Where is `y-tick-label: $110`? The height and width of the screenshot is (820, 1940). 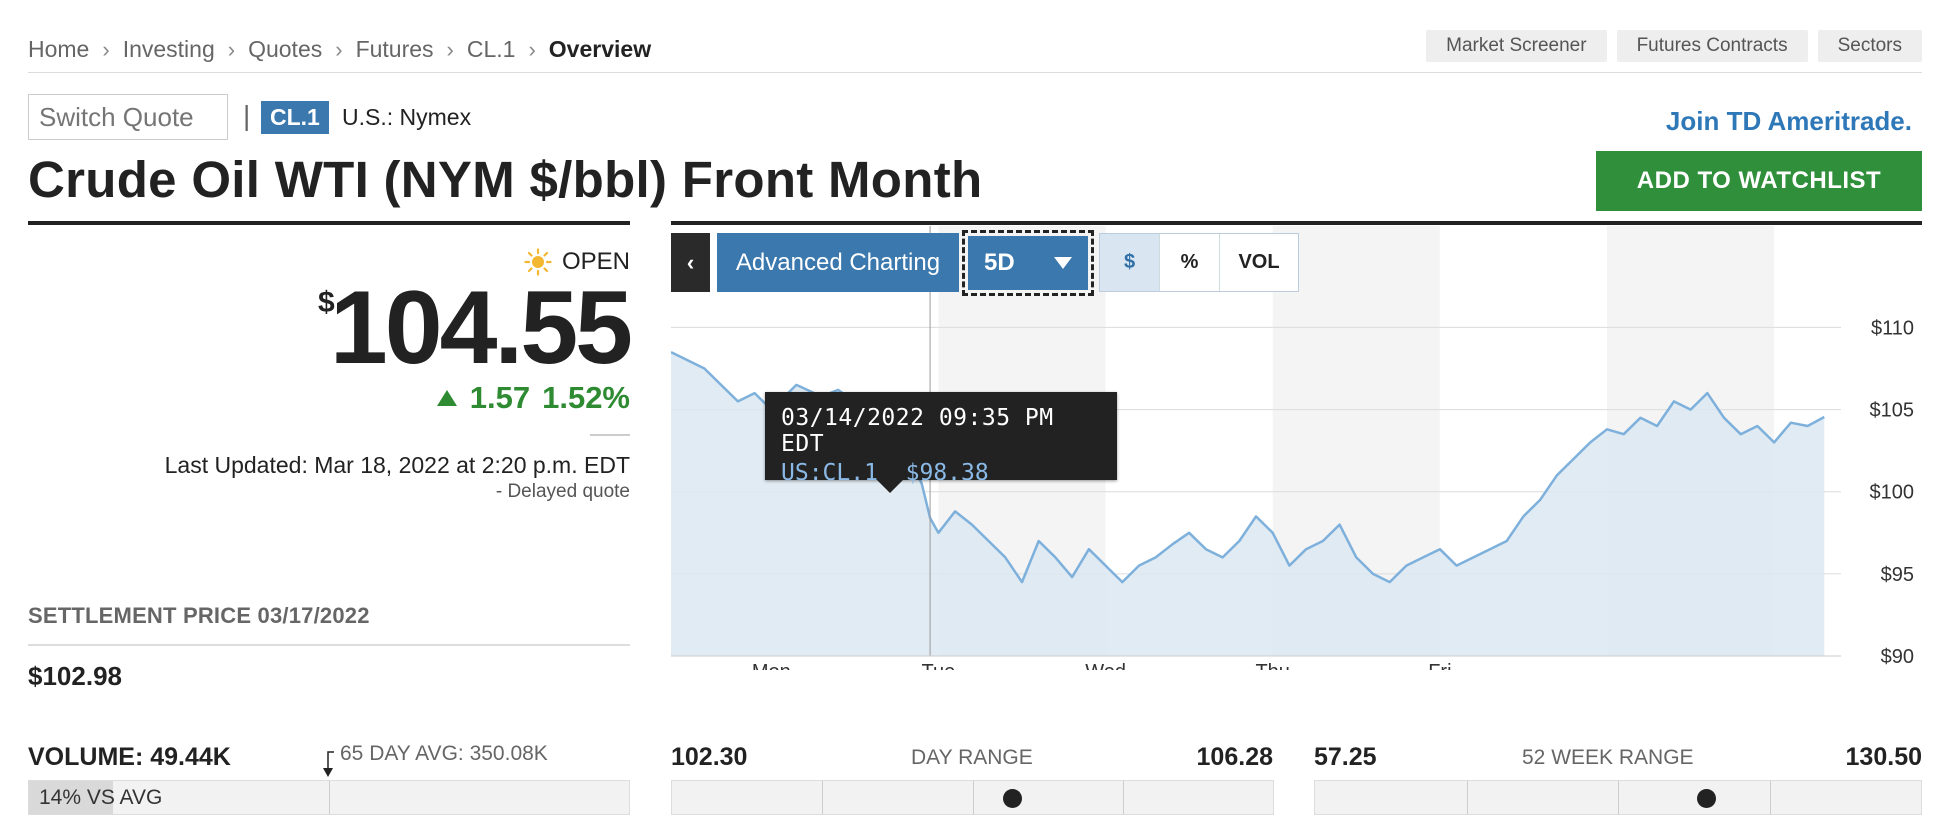 y-tick-label: $110 is located at coordinates (1892, 328).